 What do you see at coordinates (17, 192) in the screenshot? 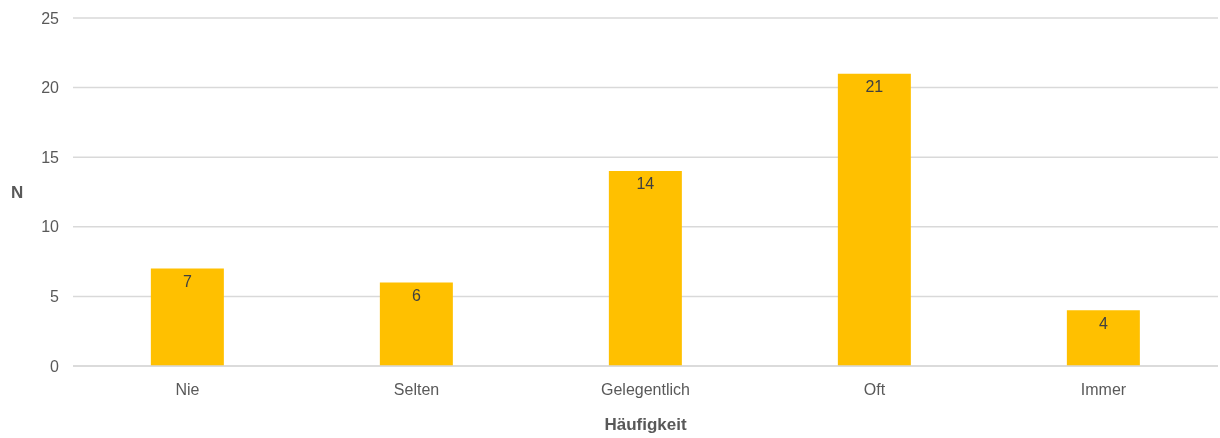
I see `y-axis-title: N` at bounding box center [17, 192].